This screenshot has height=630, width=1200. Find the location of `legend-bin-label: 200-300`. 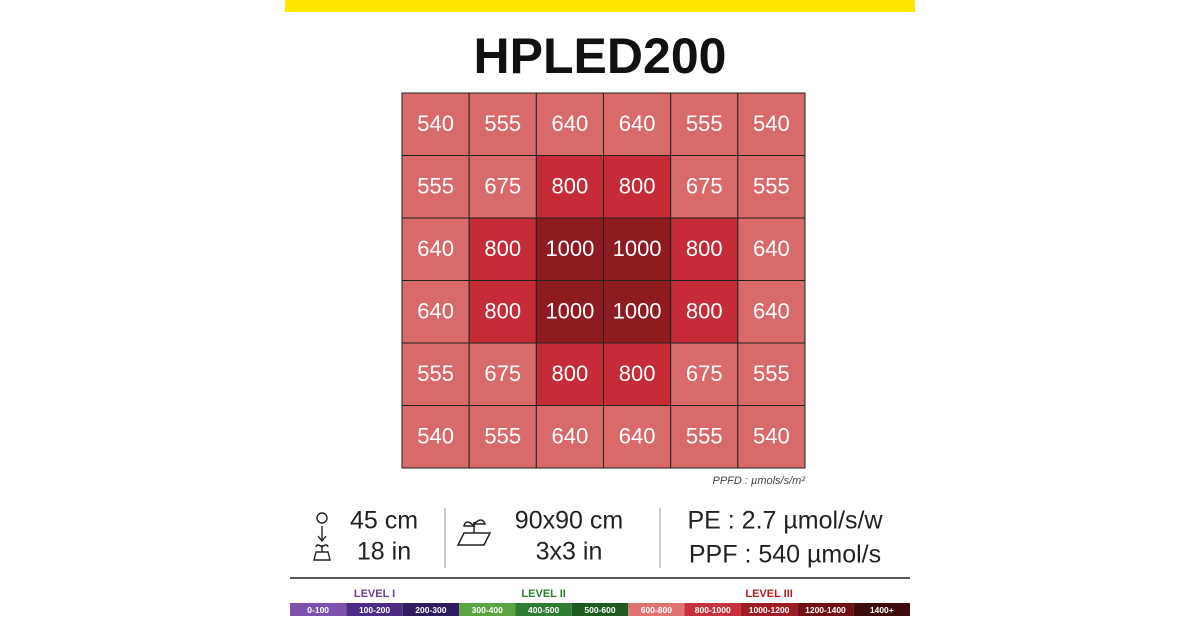

legend-bin-label: 200-300 is located at coordinates (430, 610).